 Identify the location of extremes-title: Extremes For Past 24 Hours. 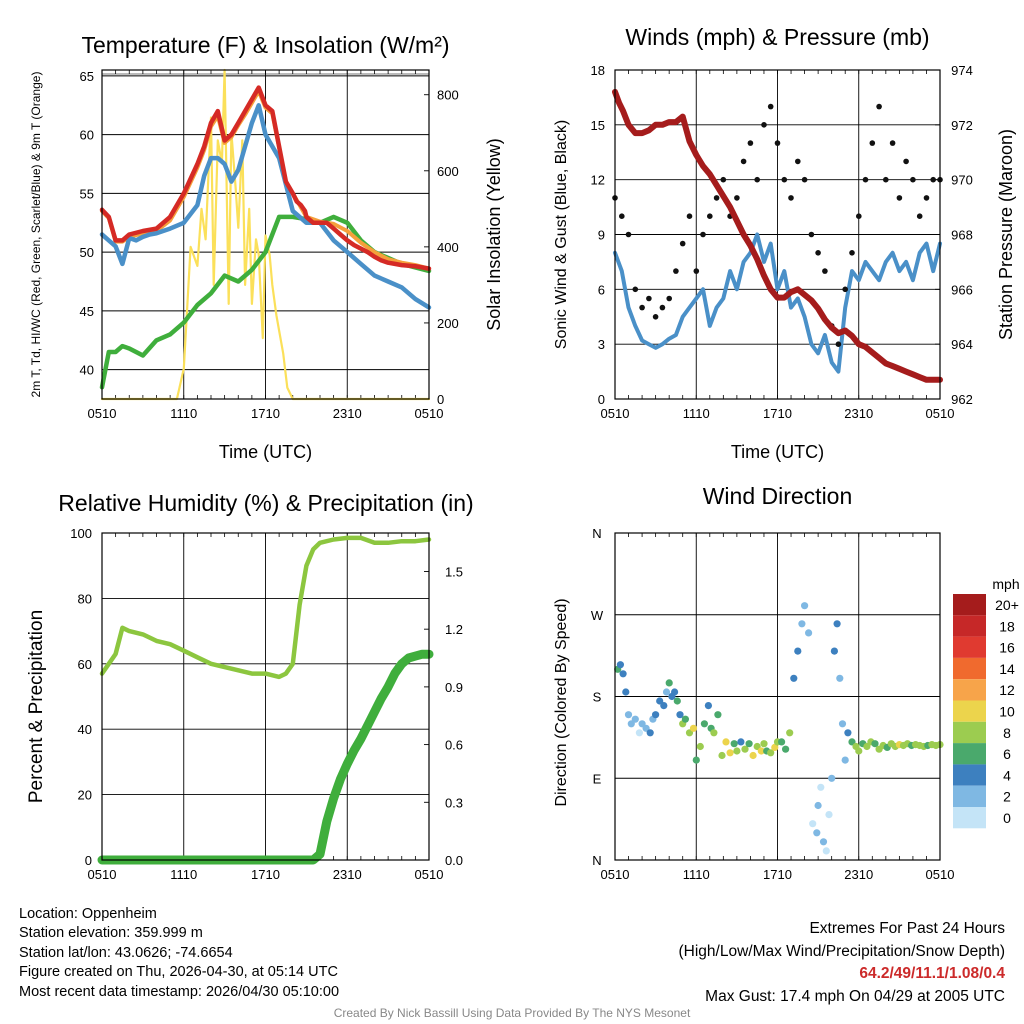
(907, 928).